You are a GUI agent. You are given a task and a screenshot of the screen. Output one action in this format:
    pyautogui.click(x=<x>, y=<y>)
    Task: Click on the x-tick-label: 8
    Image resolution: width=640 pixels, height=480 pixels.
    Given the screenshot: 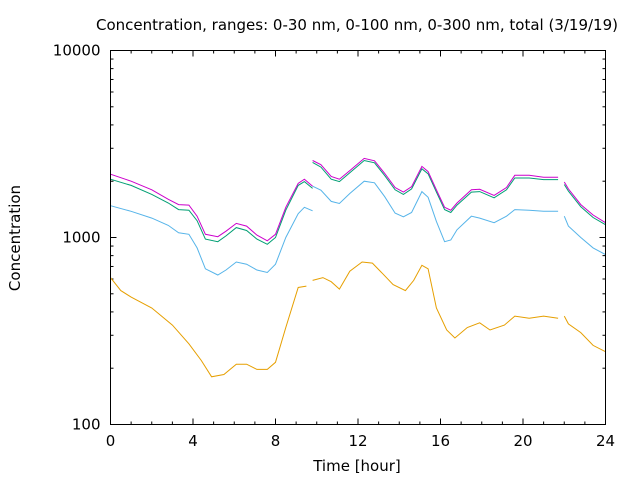 What is the action you would take?
    pyautogui.click(x=276, y=441)
    